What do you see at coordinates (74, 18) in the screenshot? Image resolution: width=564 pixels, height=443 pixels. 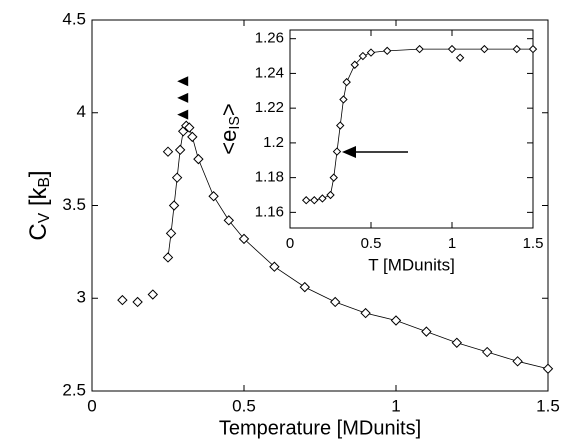 I see `y-tick-label: 4.5` at bounding box center [74, 18].